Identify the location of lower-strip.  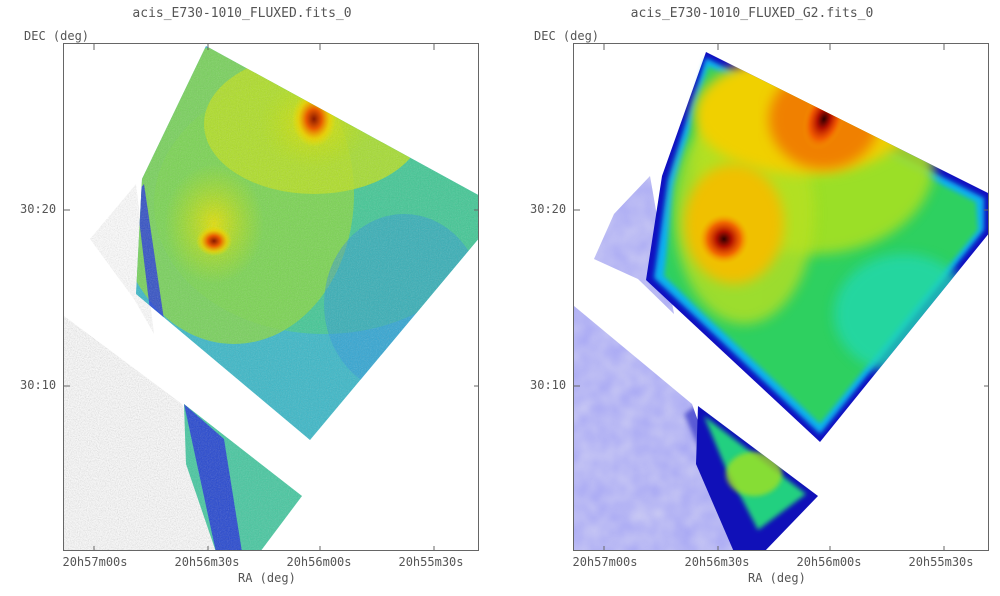
(755, 473).